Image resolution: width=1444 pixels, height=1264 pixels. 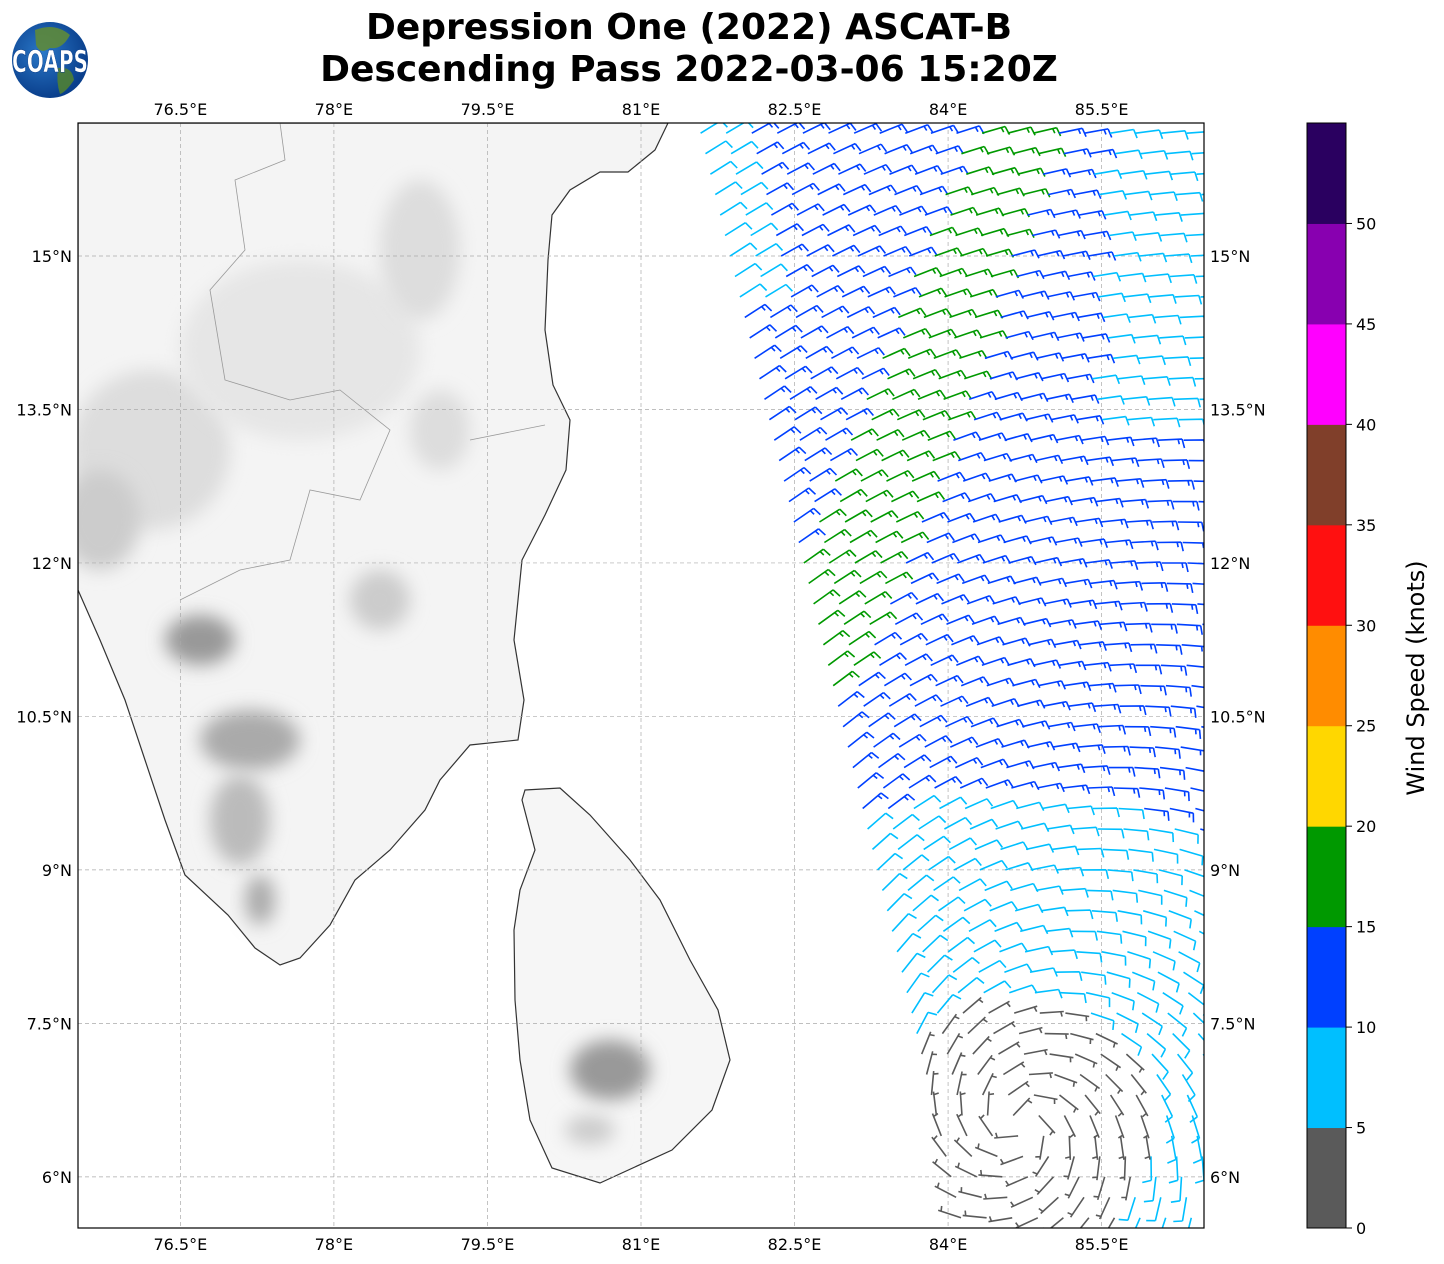 What do you see at coordinates (1326, 274) in the screenshot?
I see `colorbar-segment` at bounding box center [1326, 274].